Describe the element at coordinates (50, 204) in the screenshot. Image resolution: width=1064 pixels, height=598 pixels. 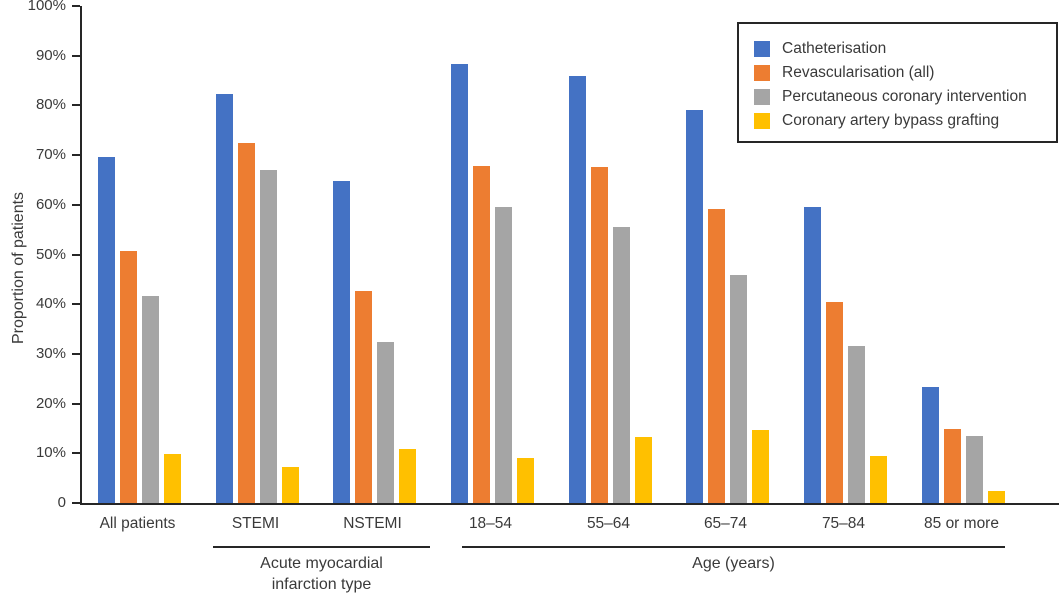
I see `y-axis-tick-label: 60%` at that location.